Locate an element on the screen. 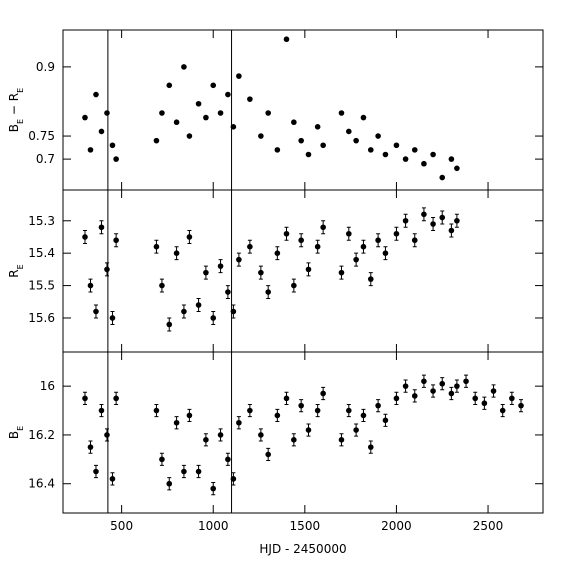 The width and height of the screenshot is (574, 578). y-axis-label: RE is located at coordinates (16, 270).